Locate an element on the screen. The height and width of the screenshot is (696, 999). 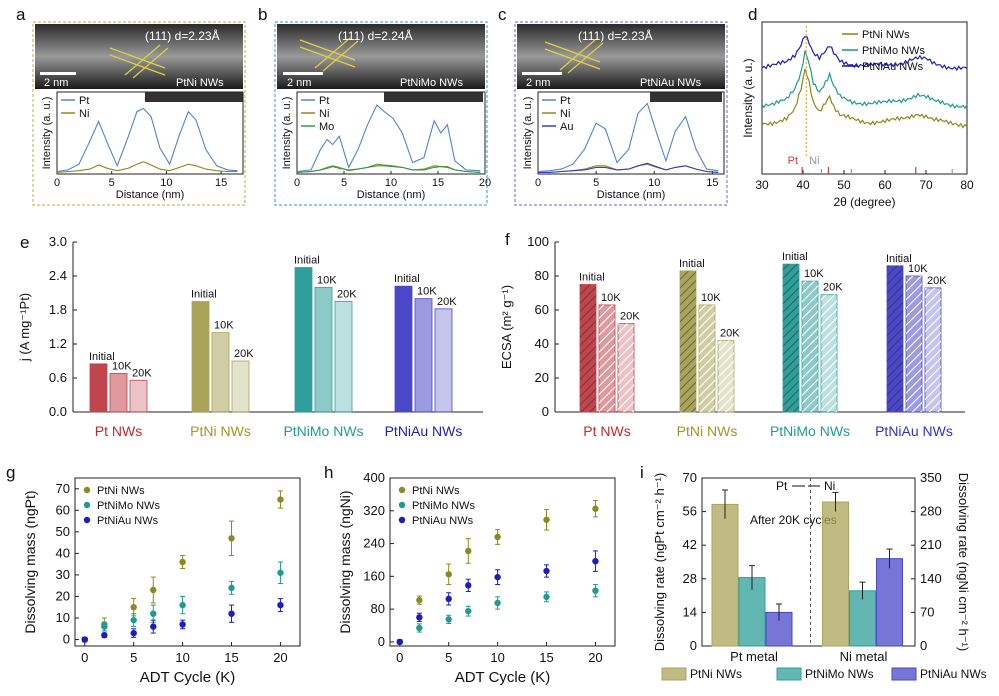
y-tick-label: 3.0 is located at coordinates (58, 241).